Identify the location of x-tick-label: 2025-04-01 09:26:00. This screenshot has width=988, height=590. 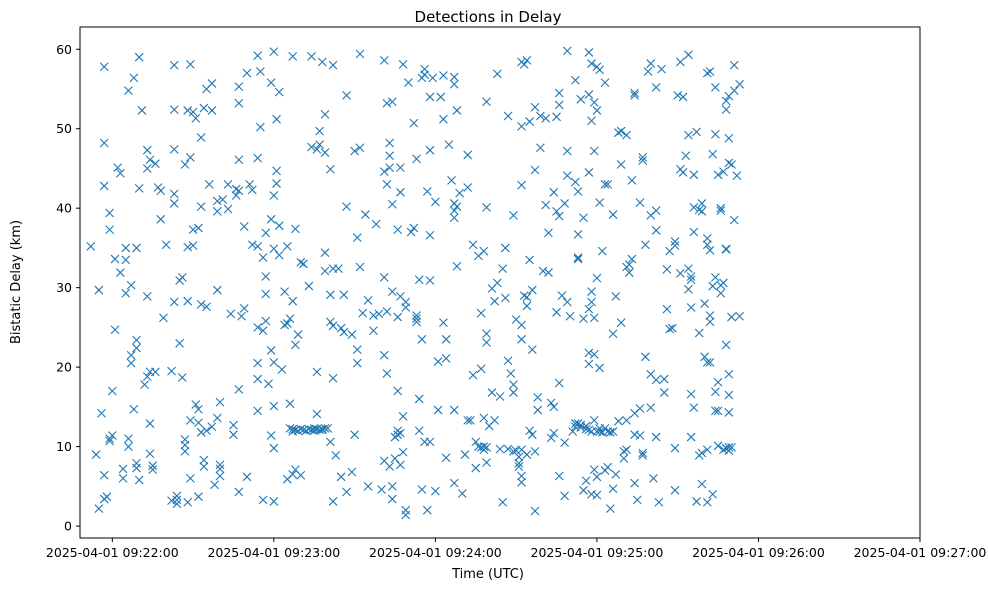
(758, 552).